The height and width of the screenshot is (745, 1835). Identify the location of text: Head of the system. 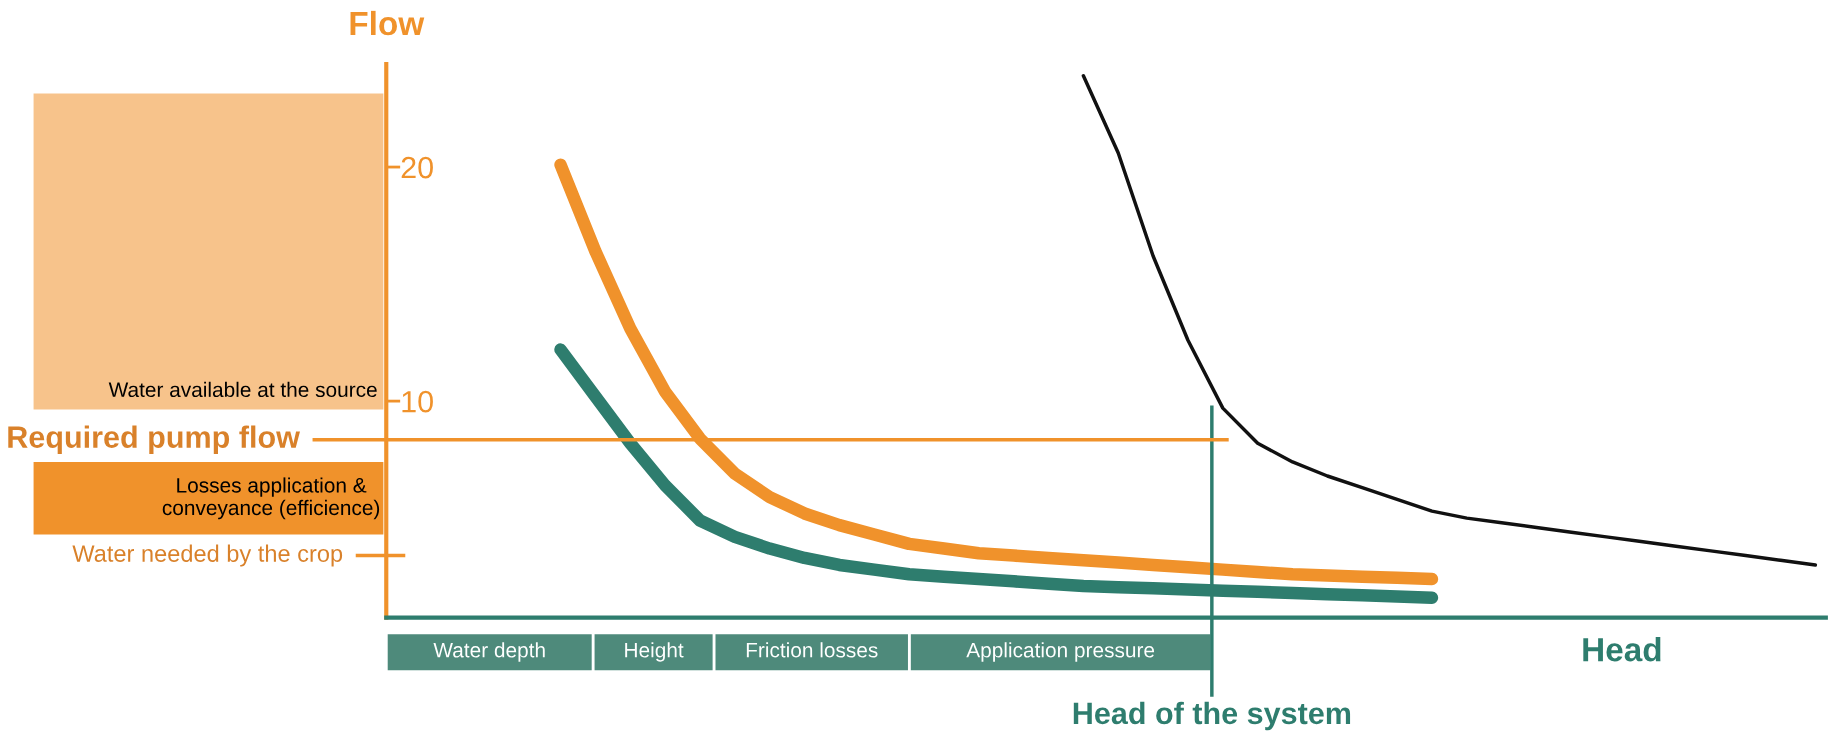
(1212, 716).